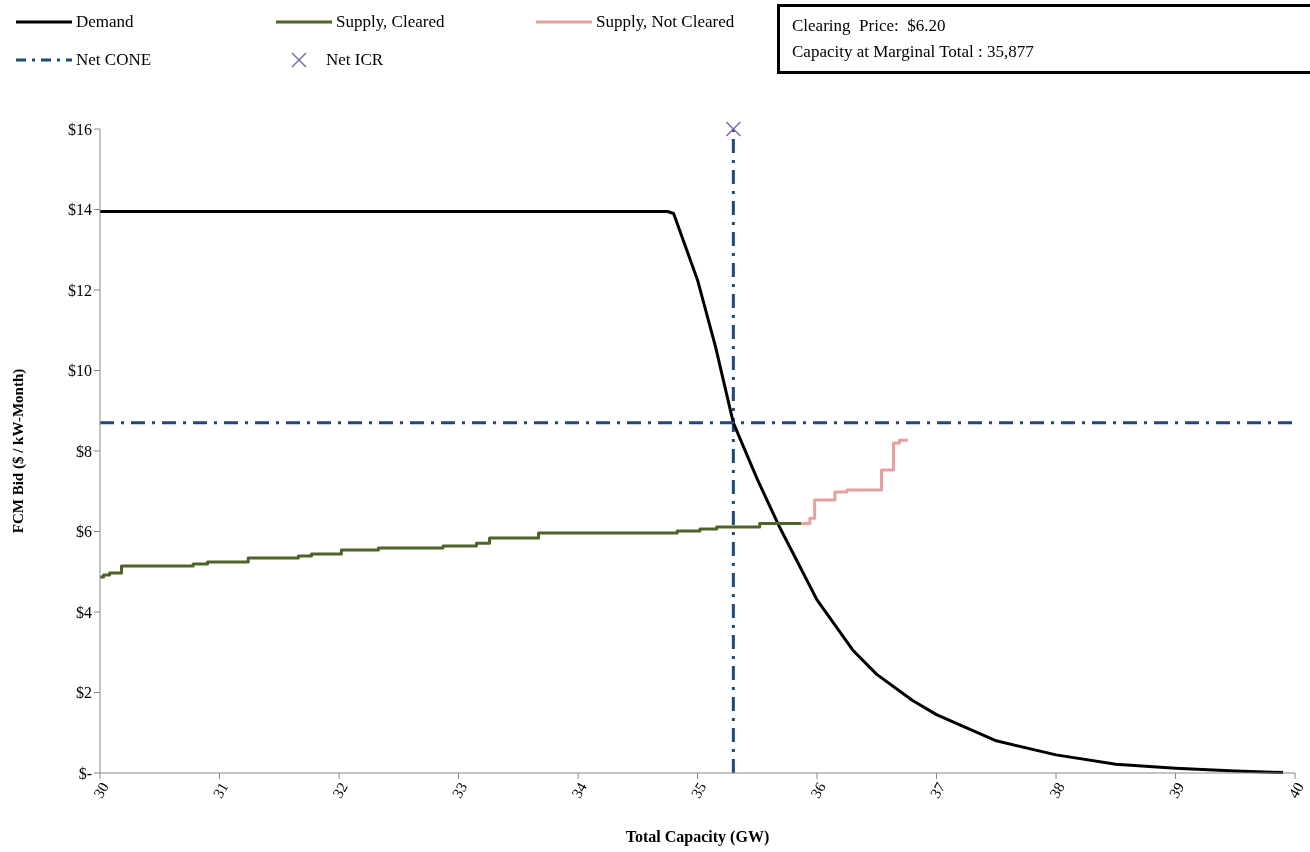  What do you see at coordinates (355, 60) in the screenshot?
I see `legend-label: Net ICR` at bounding box center [355, 60].